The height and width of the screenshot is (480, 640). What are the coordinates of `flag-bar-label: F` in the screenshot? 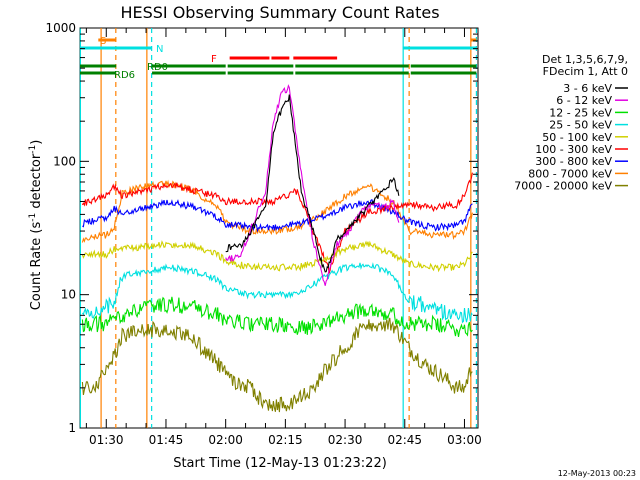 It's located at (214, 59).